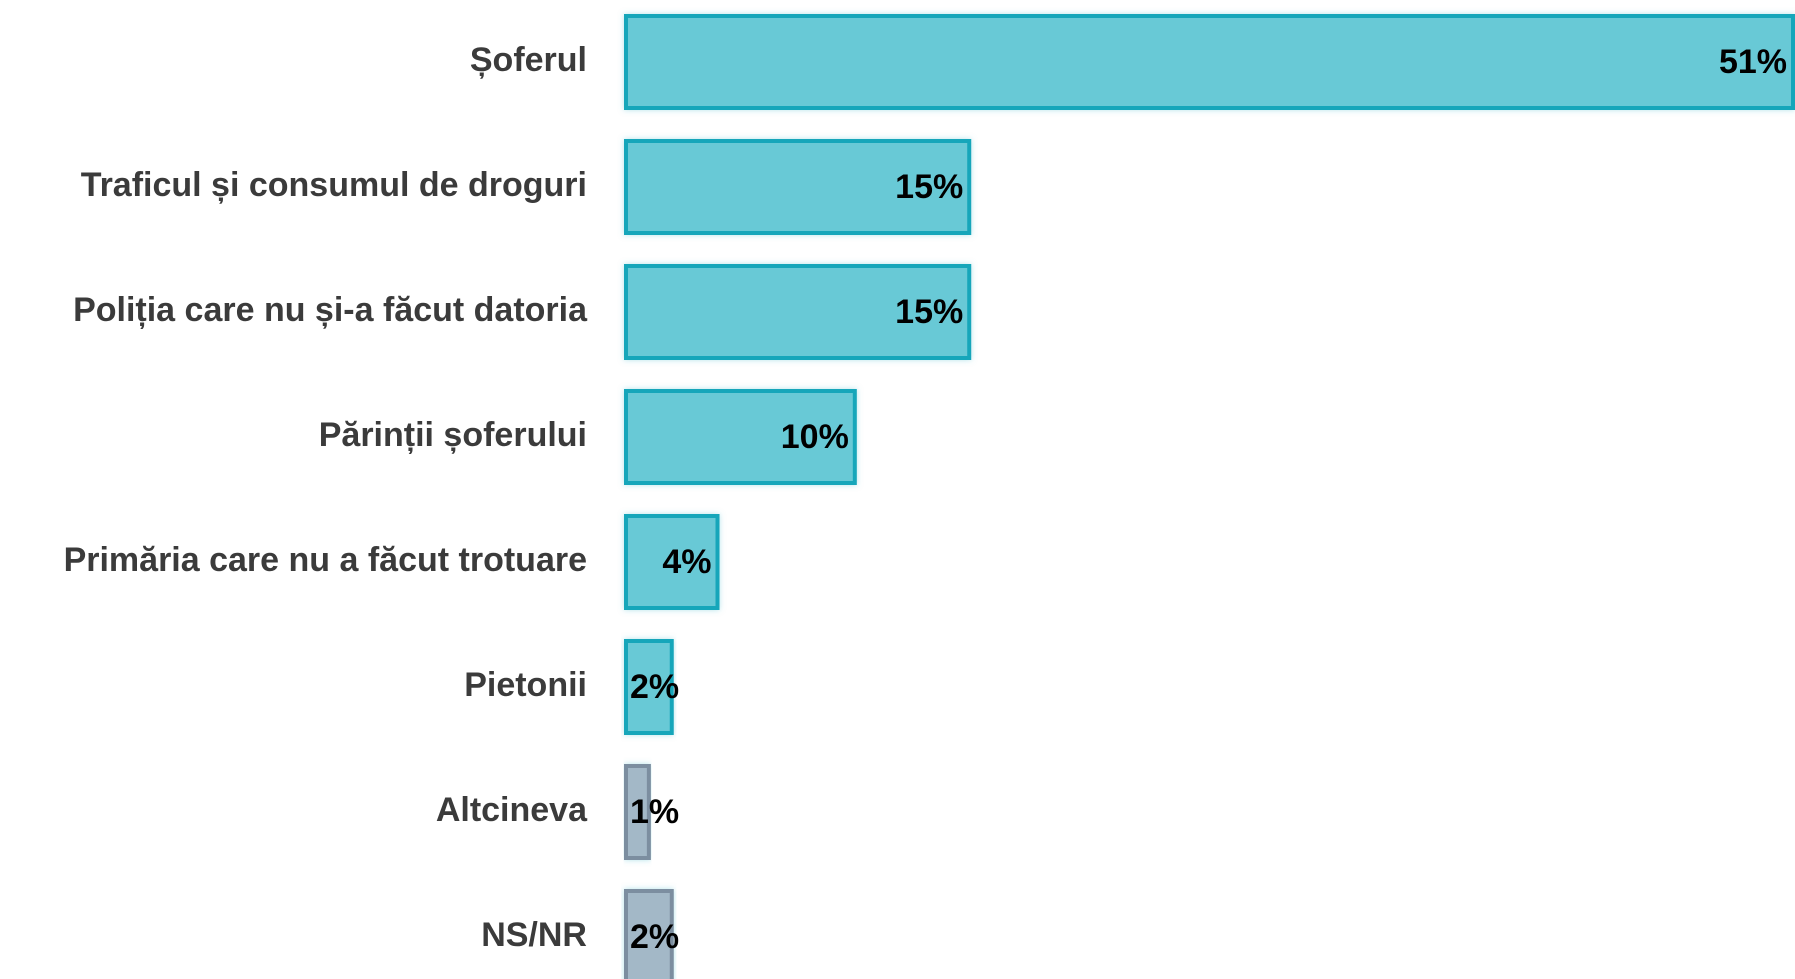  Describe the element at coordinates (512, 810) in the screenshot. I see `category-label: Altcineva` at that location.